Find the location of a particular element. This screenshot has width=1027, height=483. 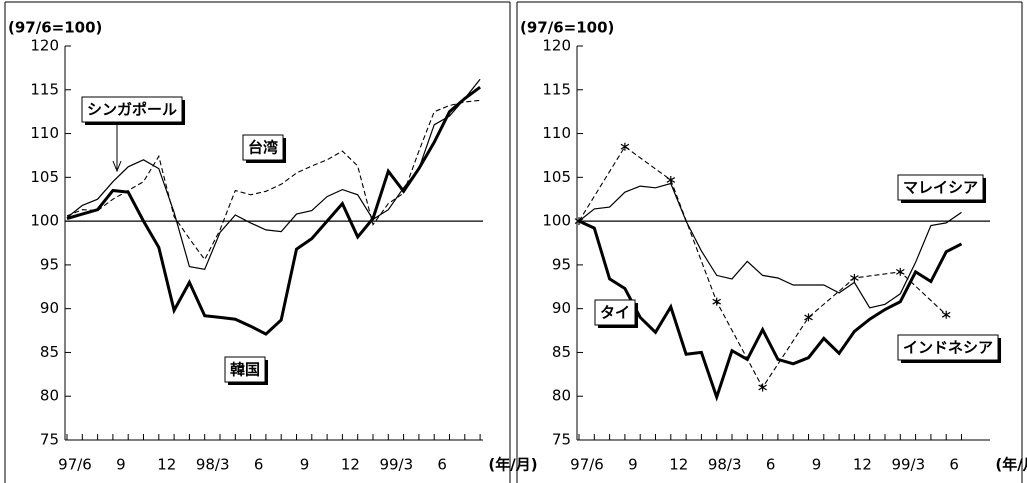

series-label: 韓国 is located at coordinates (245, 370).